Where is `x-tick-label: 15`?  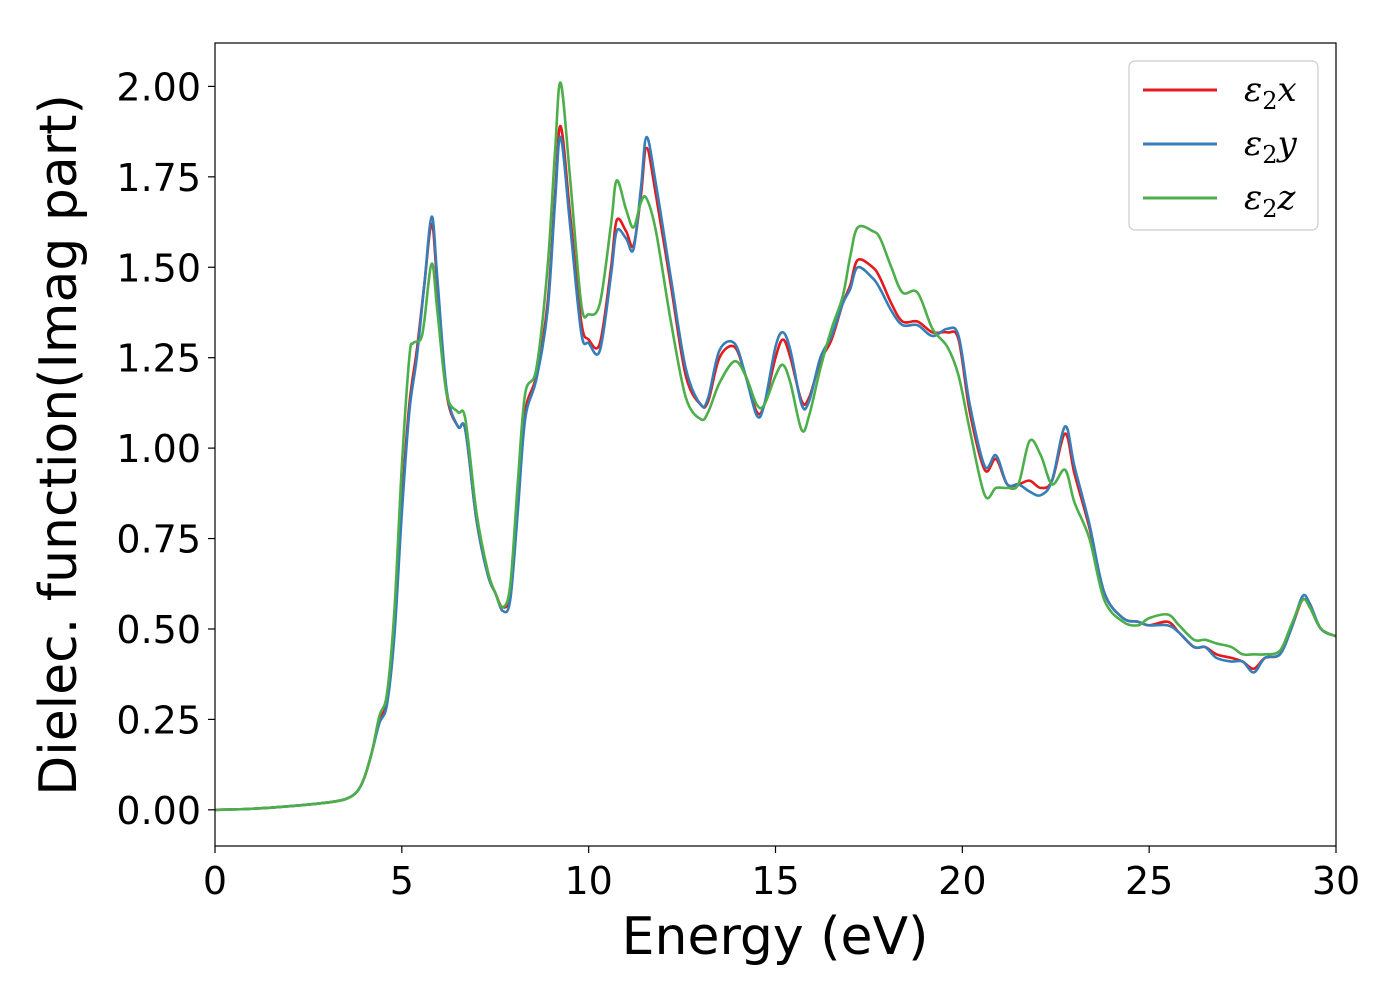
x-tick-label: 15 is located at coordinates (775, 881).